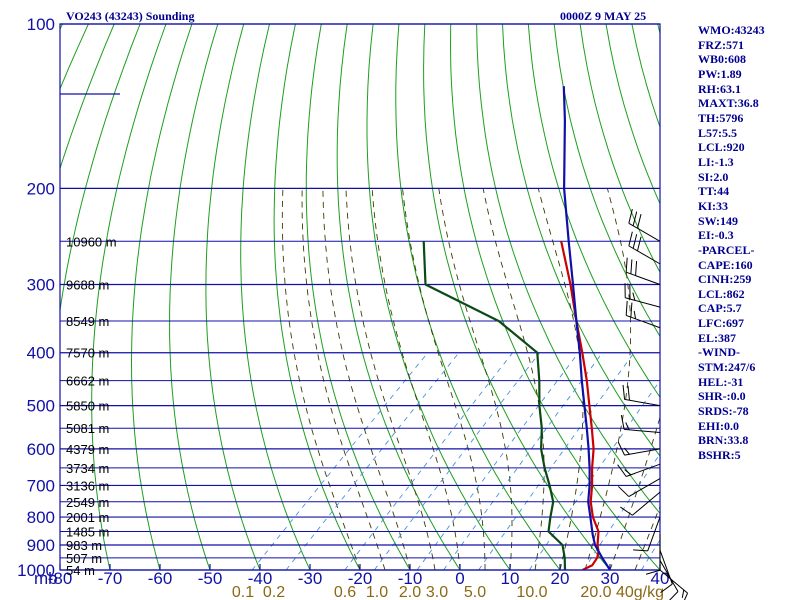 This screenshot has width=800, height=600. Describe the element at coordinates (91, 241) in the screenshot. I see `height-label: 10960 m` at that location.